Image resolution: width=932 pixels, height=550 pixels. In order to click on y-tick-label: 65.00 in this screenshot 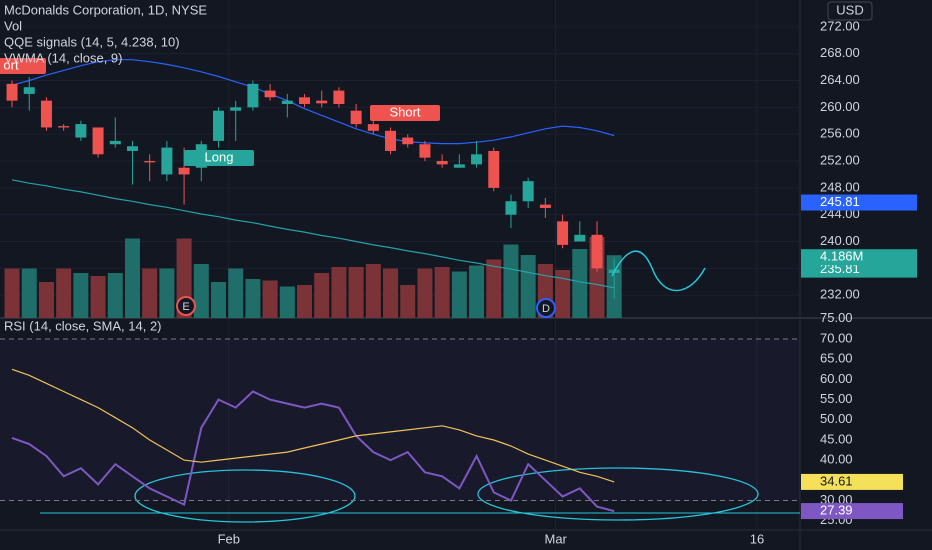, I will do `click(836, 358)`.